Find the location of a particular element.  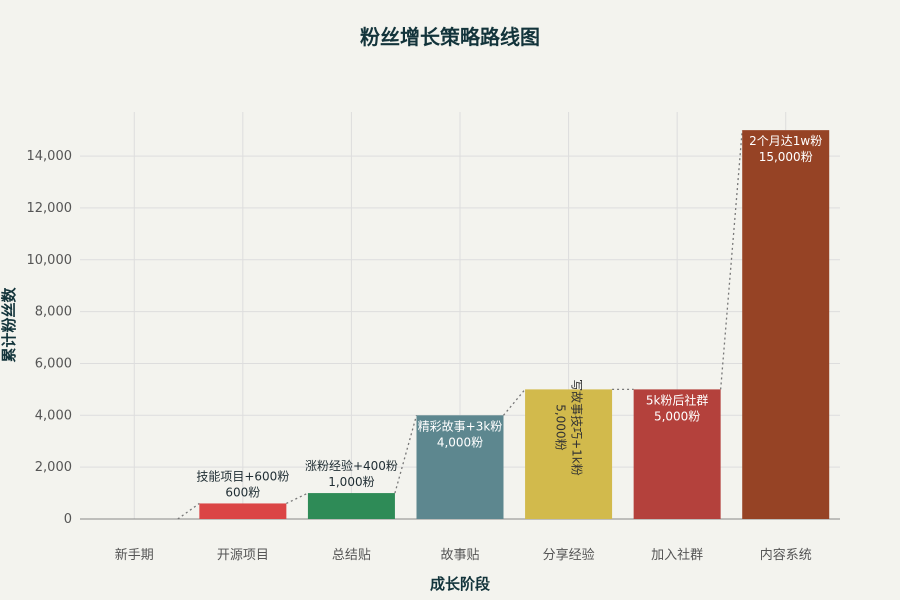

y-tick-label: 4,000 is located at coordinates (53, 415).